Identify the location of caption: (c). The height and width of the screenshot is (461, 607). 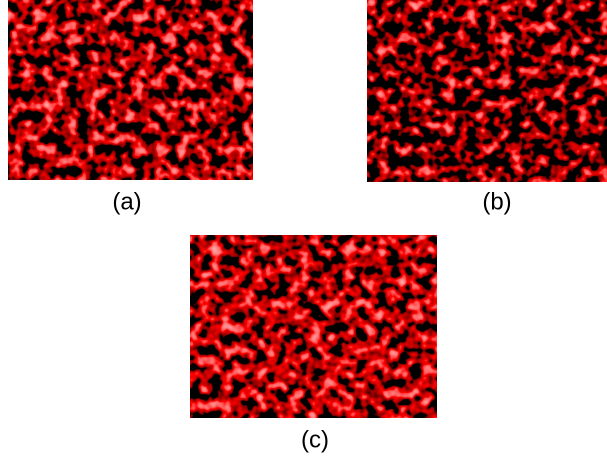
(315, 439).